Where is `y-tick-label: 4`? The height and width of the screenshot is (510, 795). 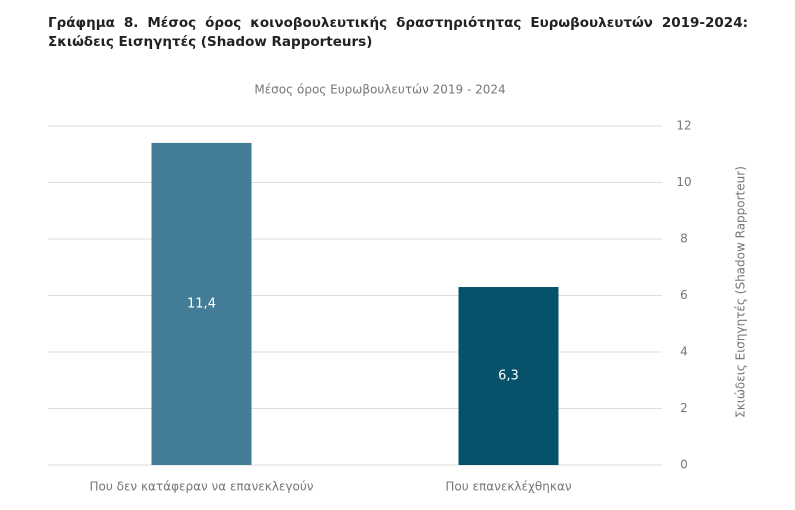 y-tick-label: 4 is located at coordinates (684, 352).